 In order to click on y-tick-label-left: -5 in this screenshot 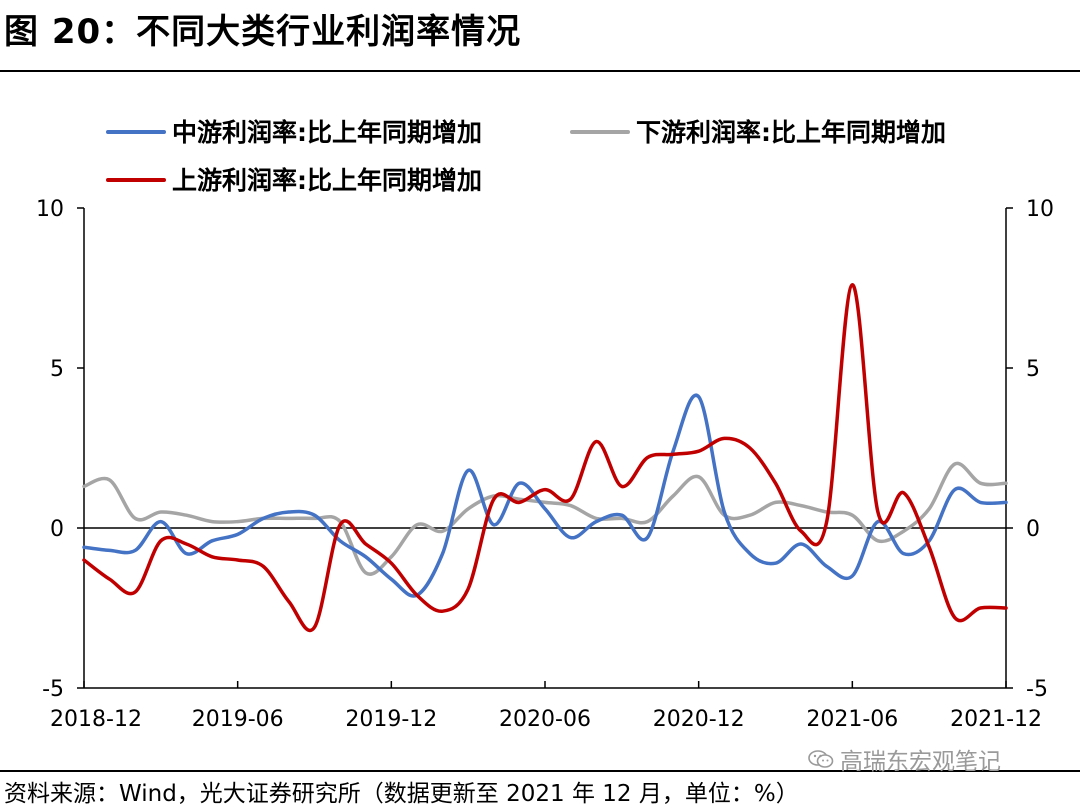, I will do `click(53, 689)`.